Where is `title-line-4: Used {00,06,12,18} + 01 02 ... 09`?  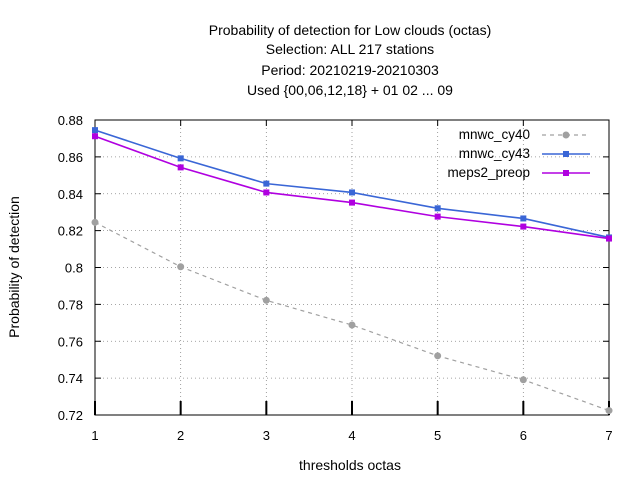 title-line-4: Used {00,06,12,18} + 01 02 ... 09 is located at coordinates (350, 90).